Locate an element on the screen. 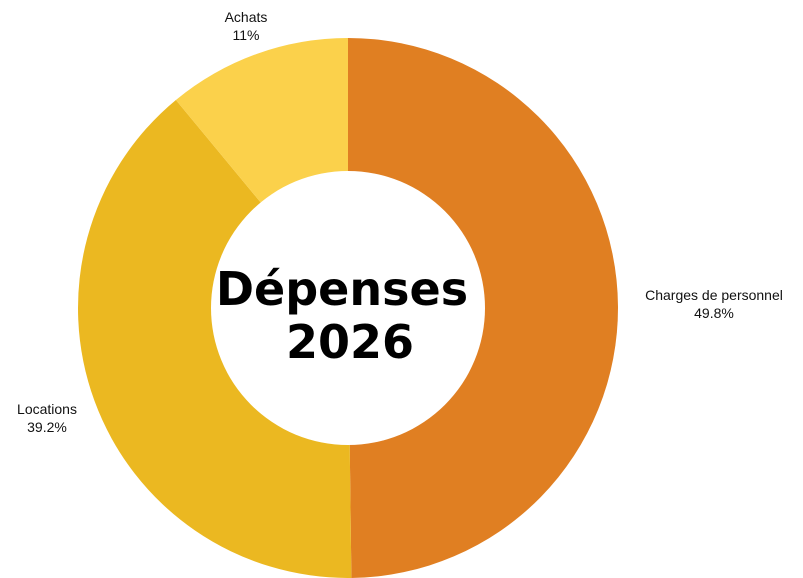  center-title: Dépenses 2026 is located at coordinates (350, 315).